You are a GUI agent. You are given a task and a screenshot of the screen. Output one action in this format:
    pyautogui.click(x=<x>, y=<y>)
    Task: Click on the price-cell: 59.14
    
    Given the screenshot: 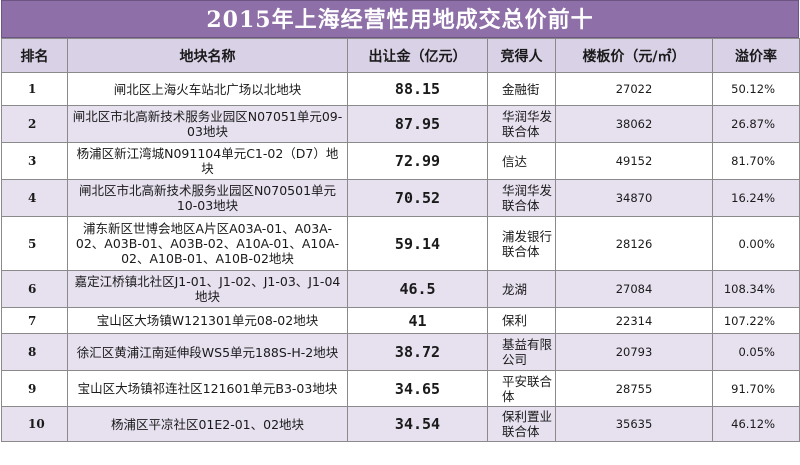 What is the action you would take?
    pyautogui.click(x=417, y=243)
    